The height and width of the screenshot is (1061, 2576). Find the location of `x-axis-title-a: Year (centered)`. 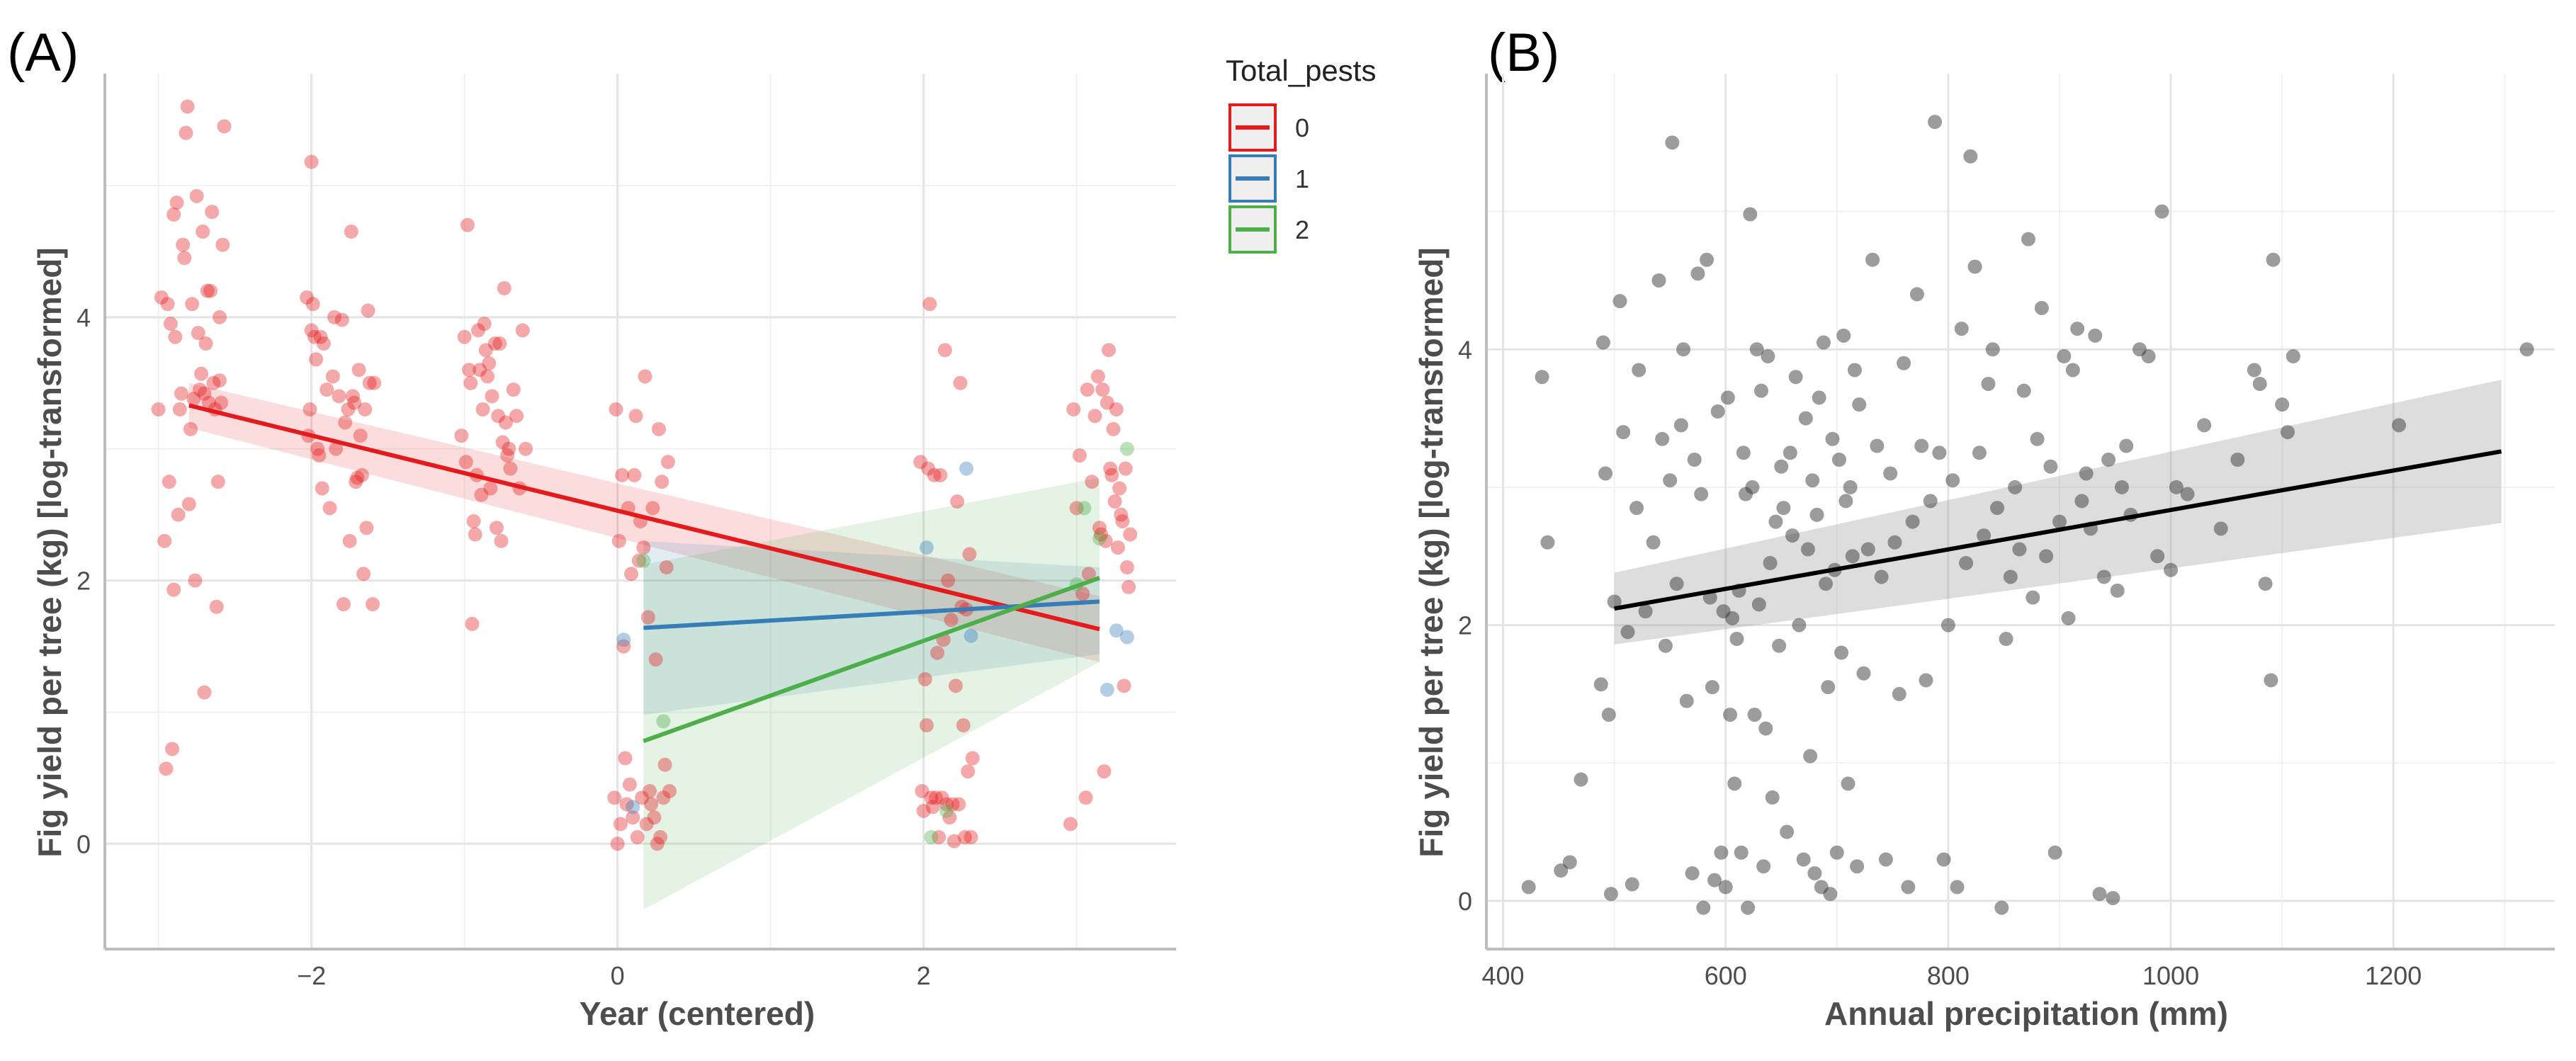

x-axis-title-a: Year (centered) is located at coordinates (697, 1013).